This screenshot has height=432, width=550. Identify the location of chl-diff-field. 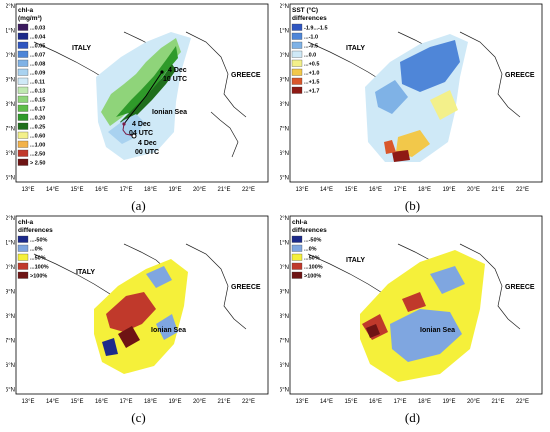
(422, 316).